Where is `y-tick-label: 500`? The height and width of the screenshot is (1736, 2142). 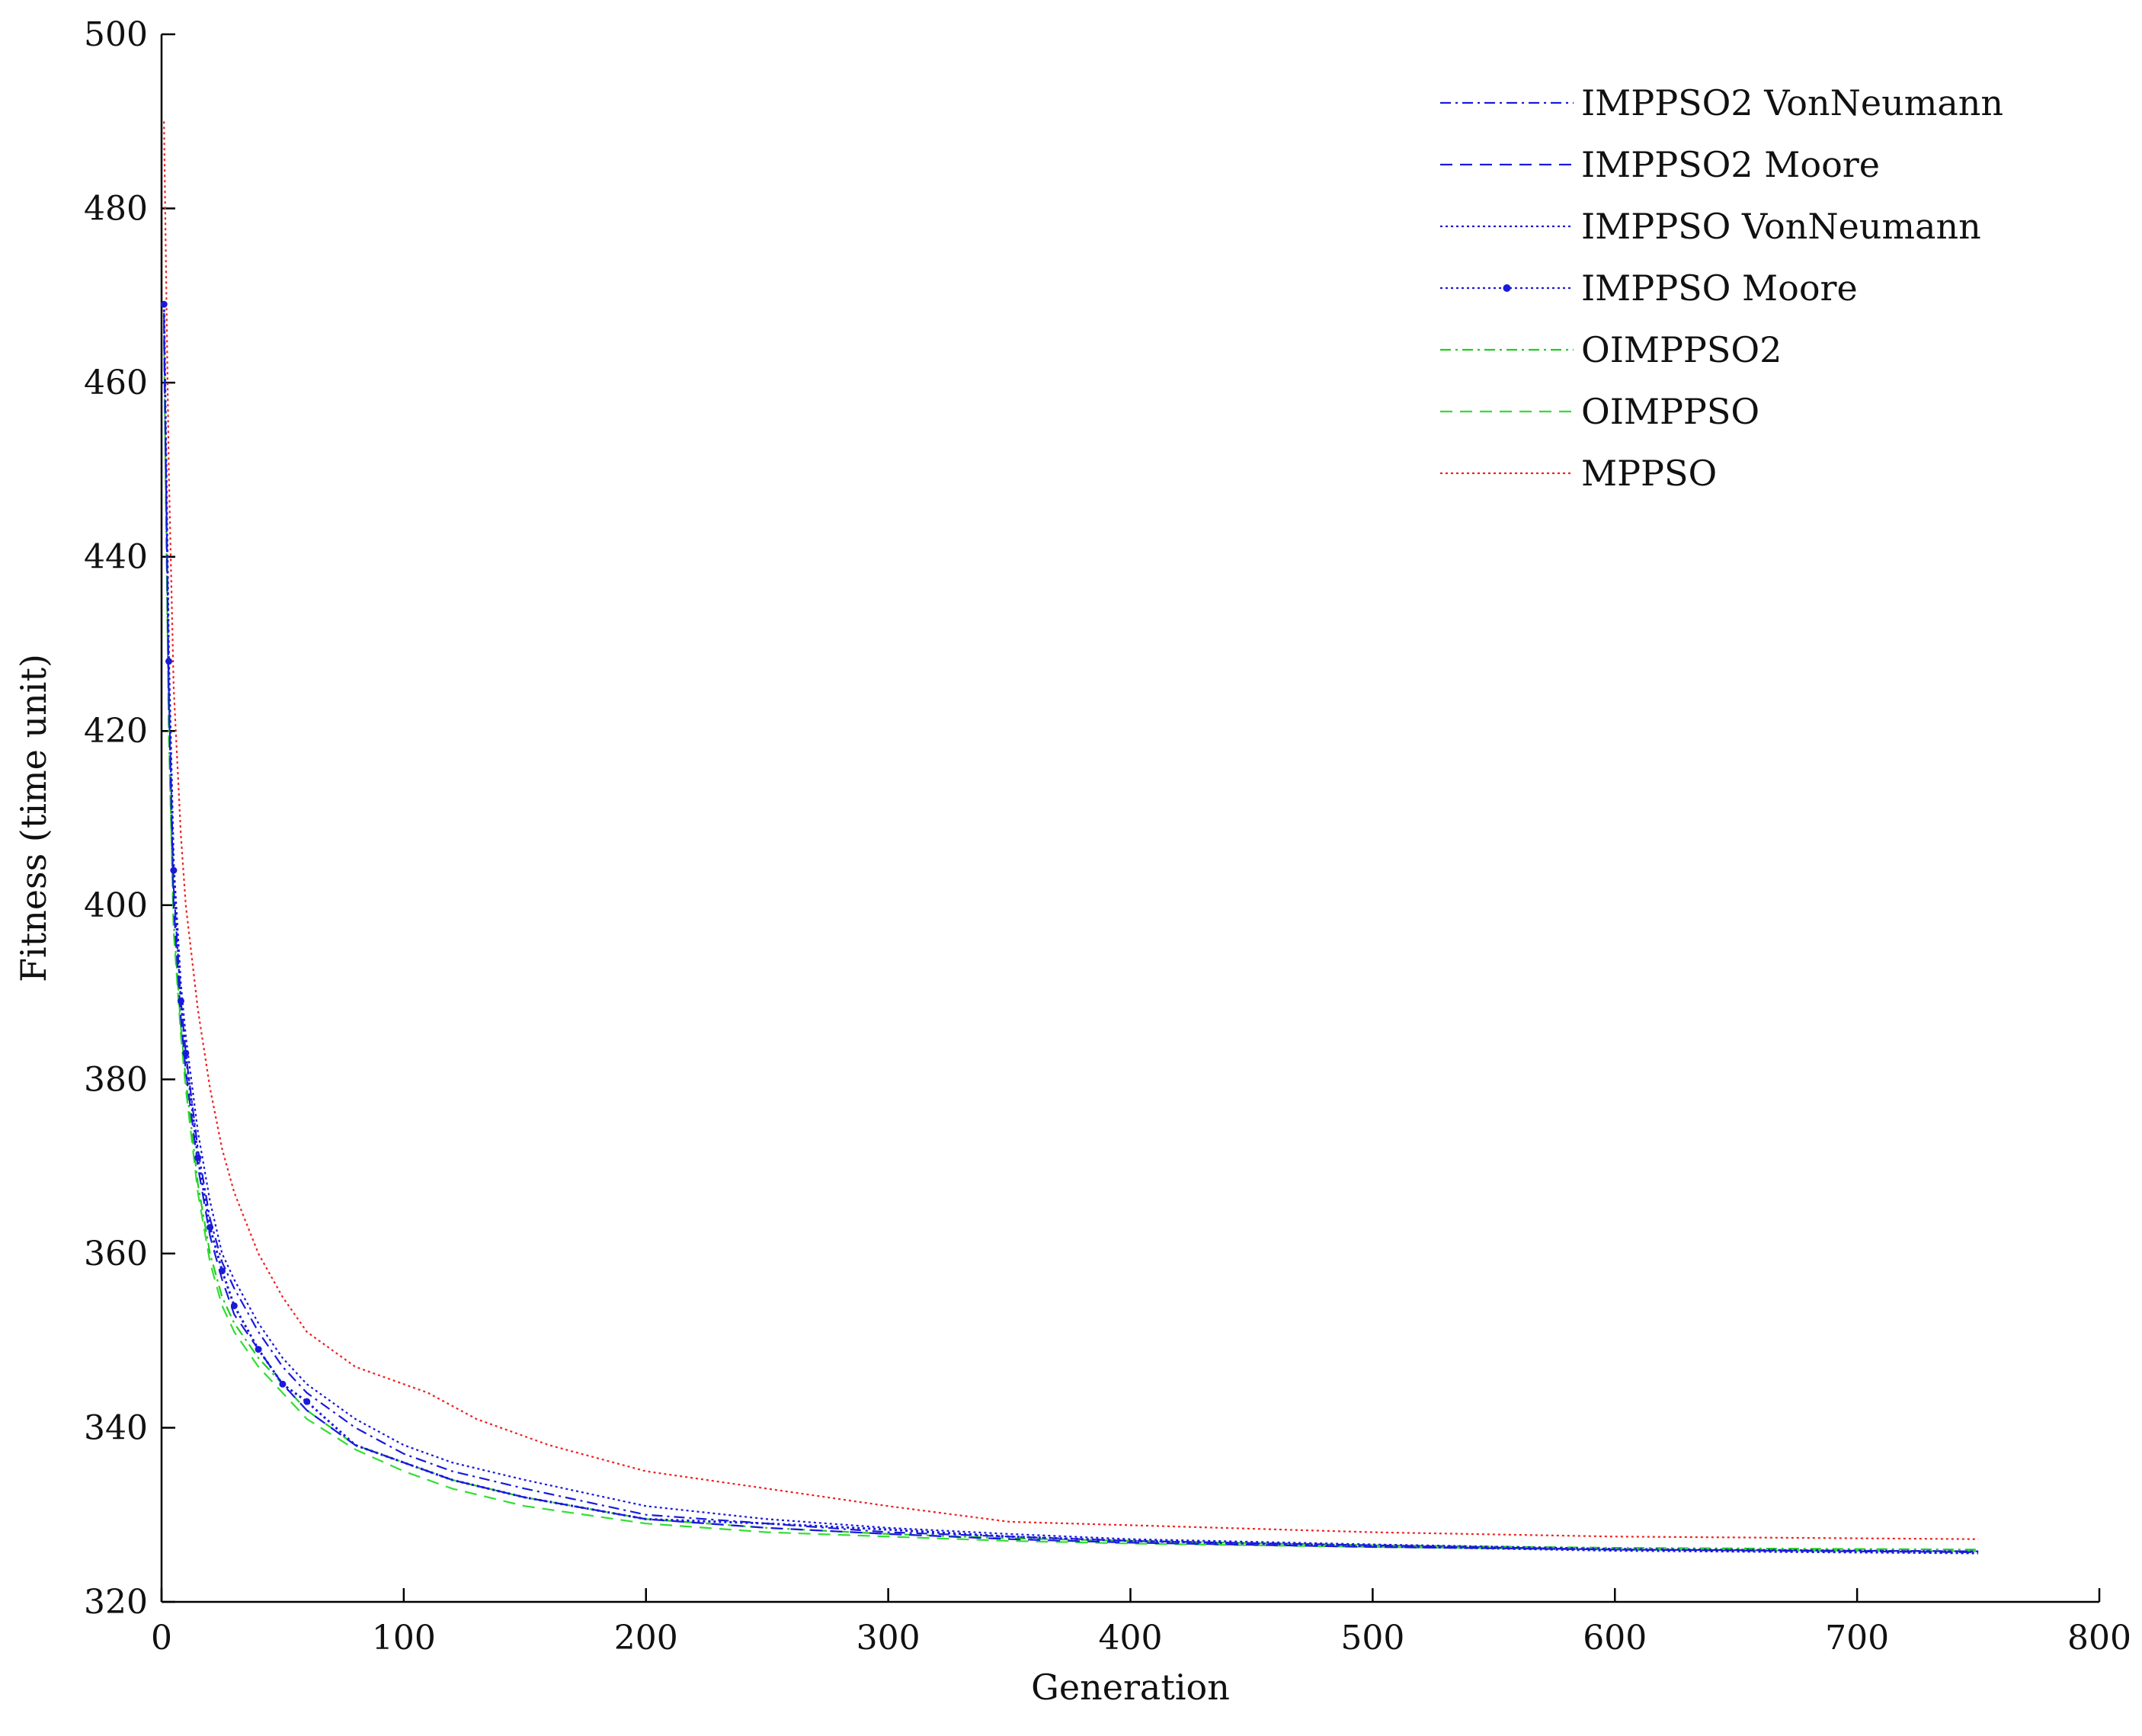
y-tick-label: 500 is located at coordinates (116, 34).